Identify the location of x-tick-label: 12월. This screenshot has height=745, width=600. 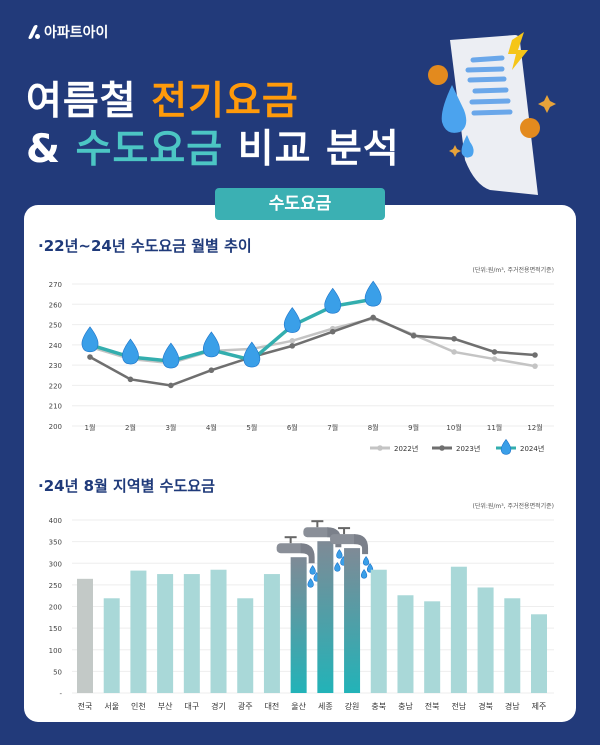
(534, 427).